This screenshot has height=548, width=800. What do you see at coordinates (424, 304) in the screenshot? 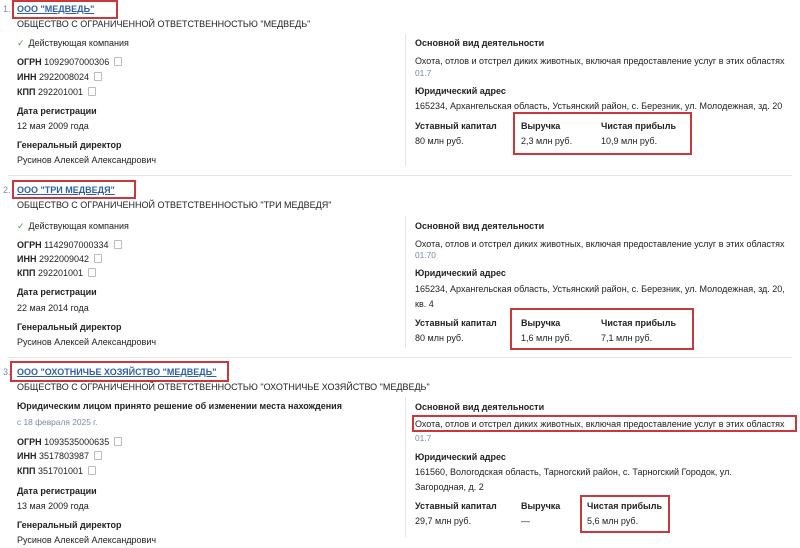
I see `address-value-cont: кв. 4` at bounding box center [424, 304].